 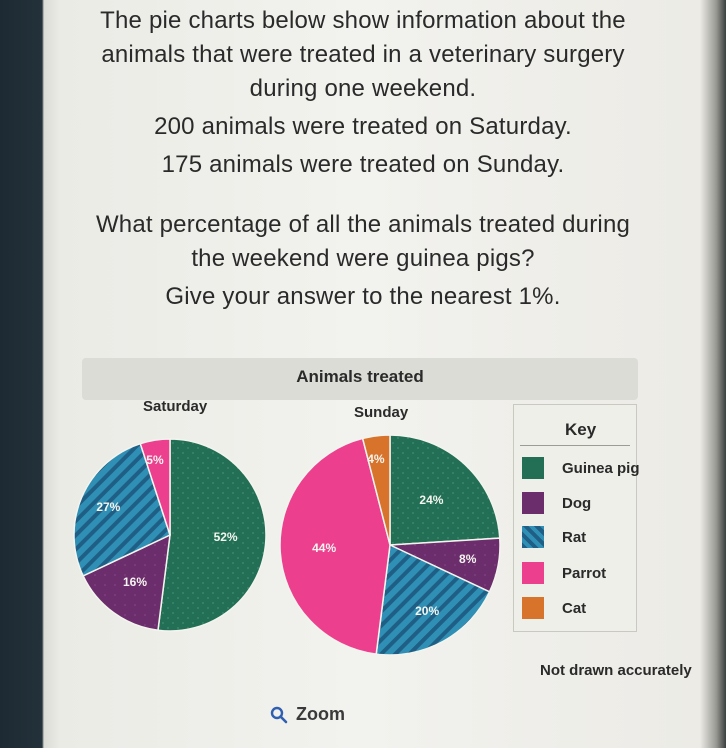 What do you see at coordinates (108, 507) in the screenshot?
I see `pie-label-saturday-rat: 27%` at bounding box center [108, 507].